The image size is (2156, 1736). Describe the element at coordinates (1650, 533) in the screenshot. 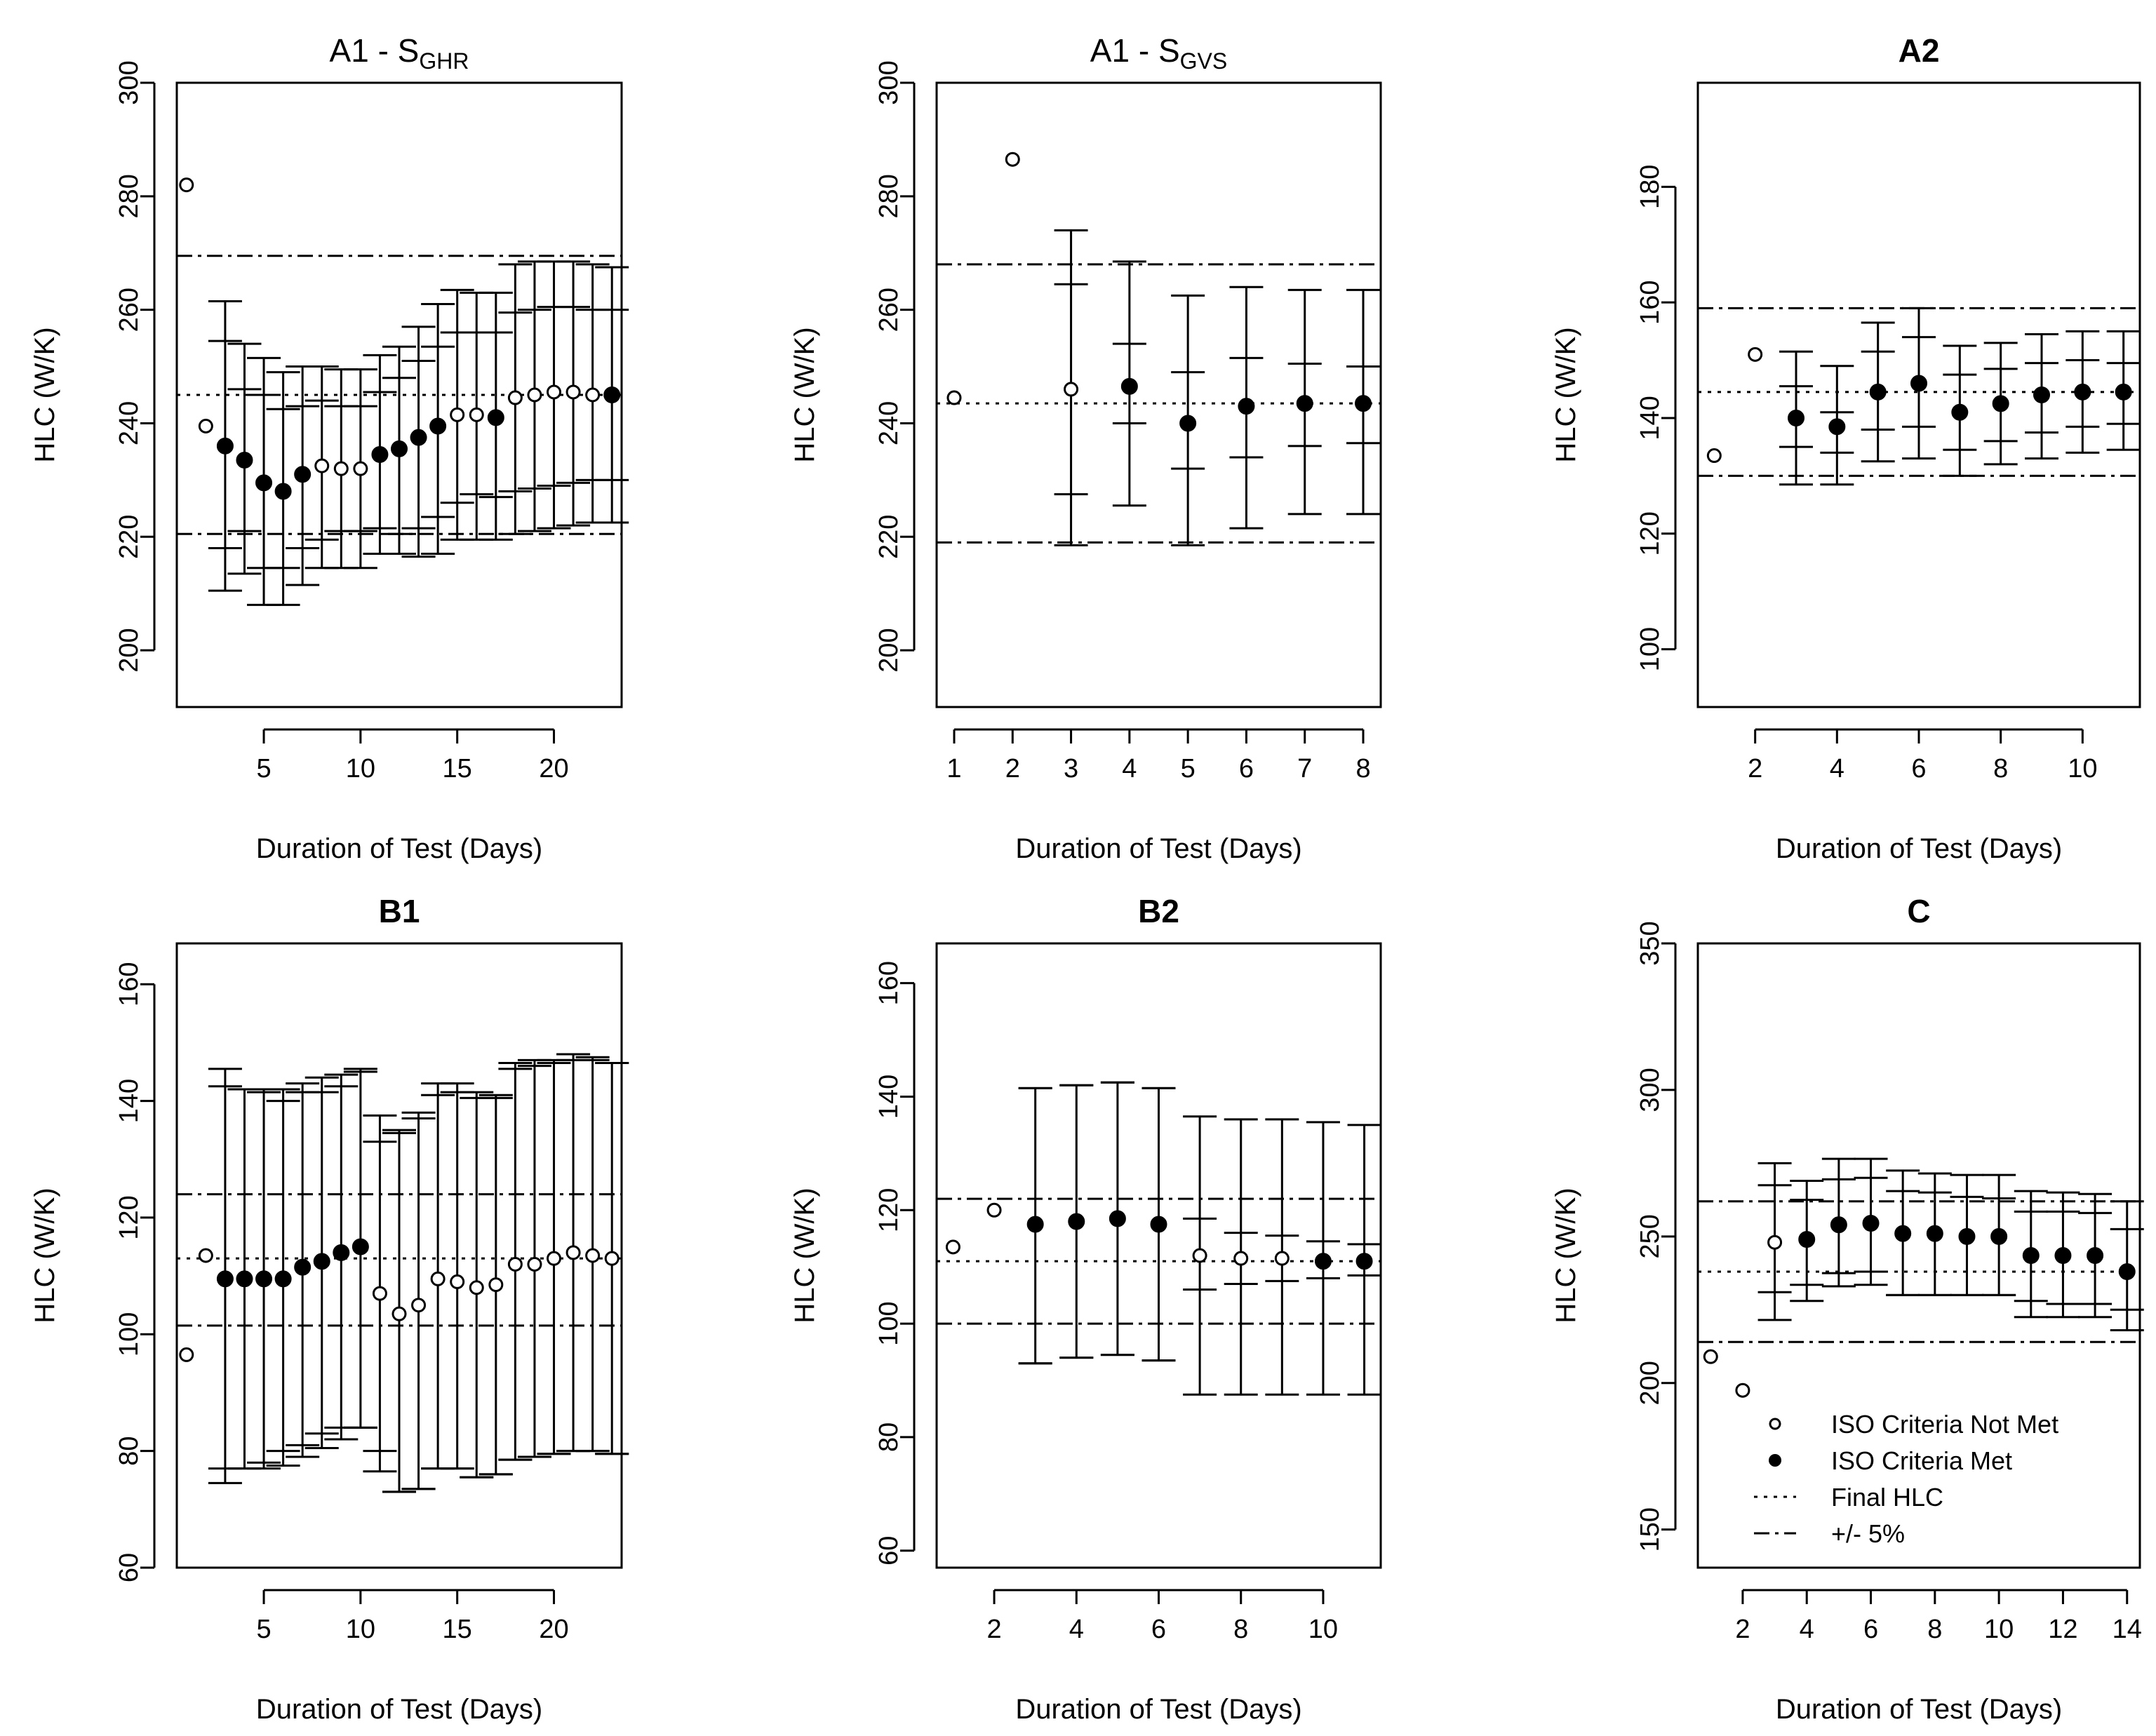

I see `y-tick-label: 120` at that location.